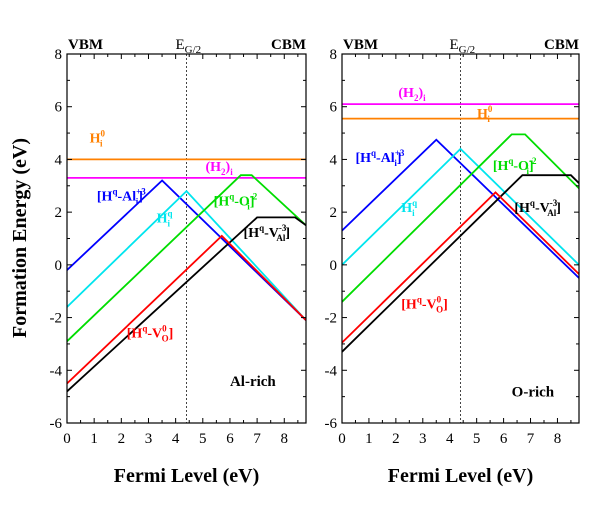  Describe the element at coordinates (219, 168) in the screenshot. I see `series-label-1: (H2)i` at that location.